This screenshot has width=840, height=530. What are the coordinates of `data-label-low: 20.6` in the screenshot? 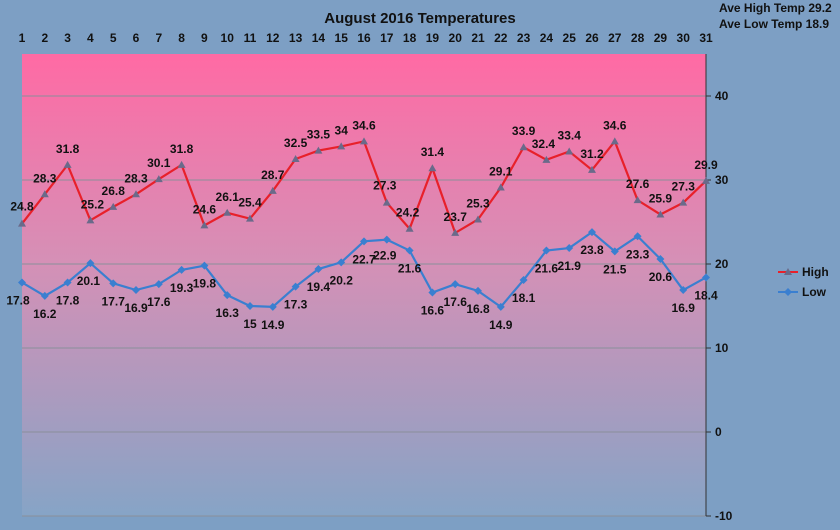 It's located at (661, 277).